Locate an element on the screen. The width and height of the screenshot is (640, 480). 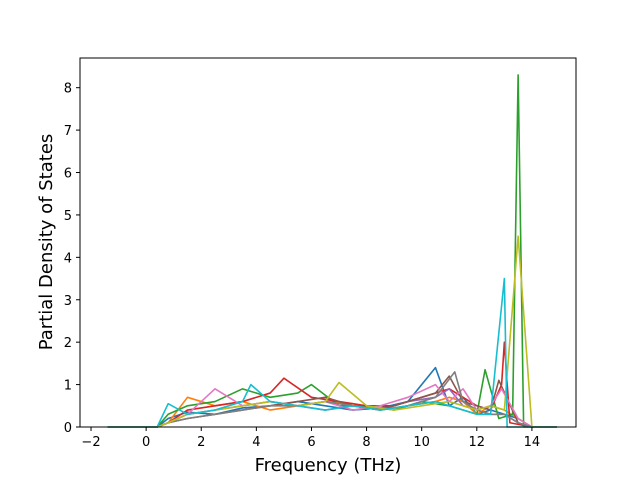
x-tick-label: 0 is located at coordinates (146, 442).